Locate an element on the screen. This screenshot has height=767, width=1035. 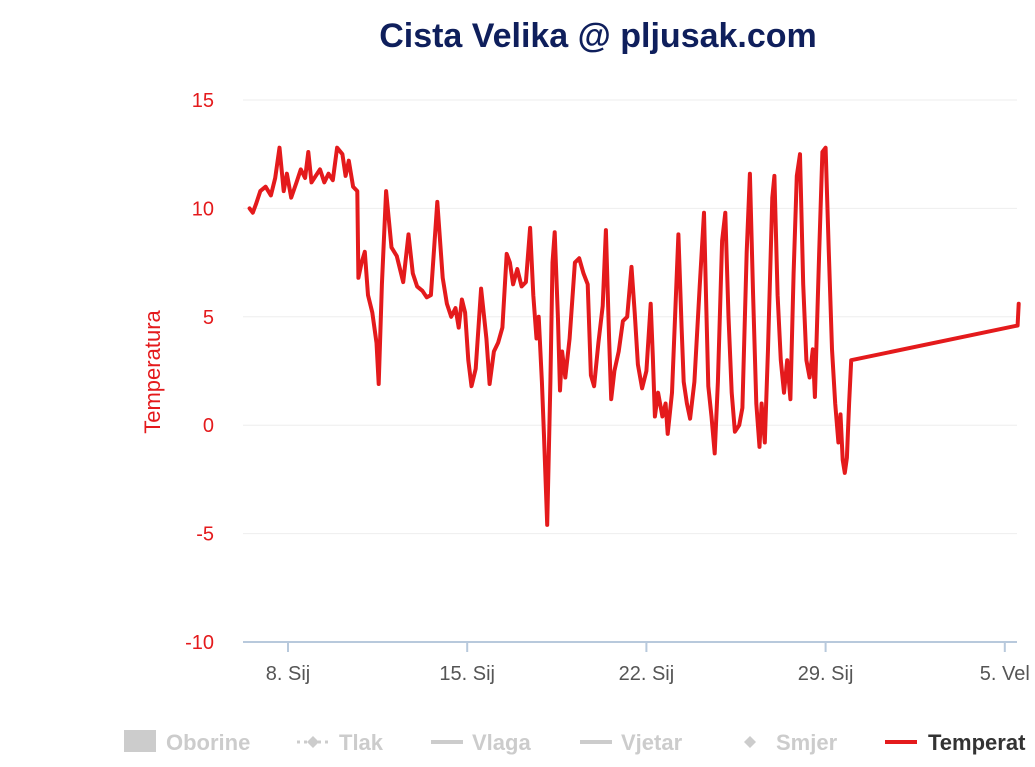
y-tick-label: 15 is located at coordinates (203, 101).